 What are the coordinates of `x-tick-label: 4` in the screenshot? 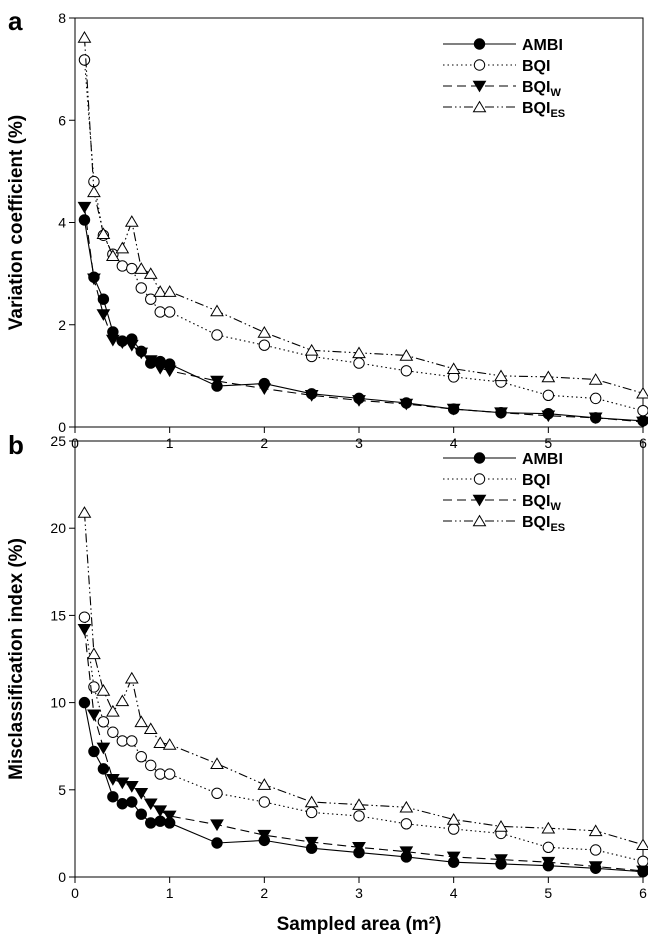 It's located at (454, 893).